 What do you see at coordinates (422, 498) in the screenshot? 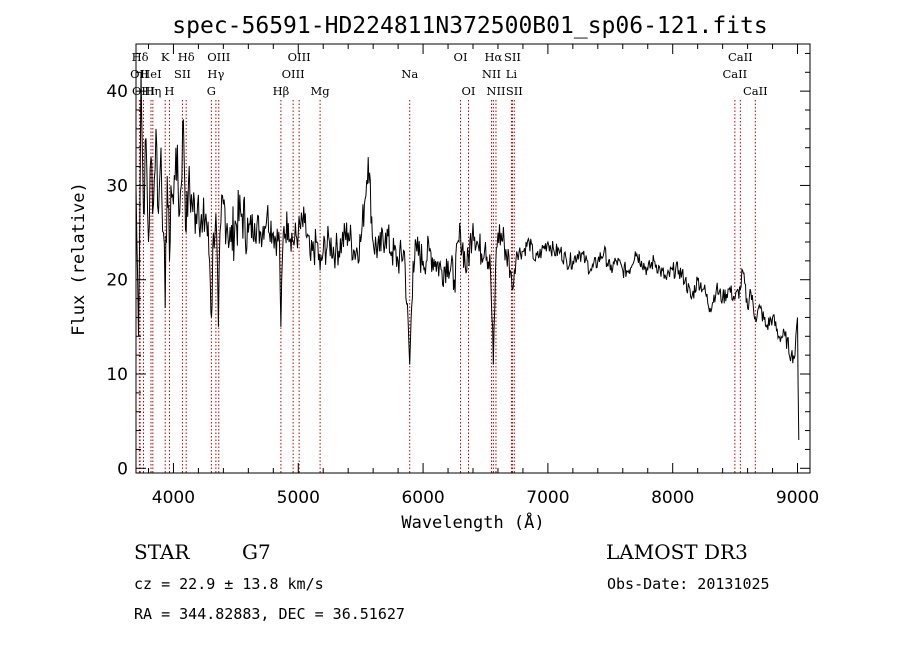
I see `x-tick-label: 6000` at bounding box center [422, 498].